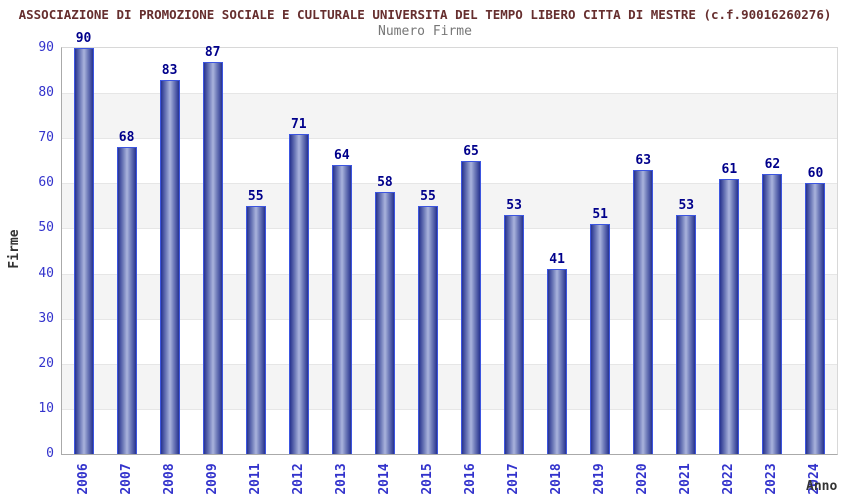 Image resolution: width=850 pixels, height=500 pixels. Describe the element at coordinates (600, 479) in the screenshot. I see `x-tick-label: 2019` at that location.